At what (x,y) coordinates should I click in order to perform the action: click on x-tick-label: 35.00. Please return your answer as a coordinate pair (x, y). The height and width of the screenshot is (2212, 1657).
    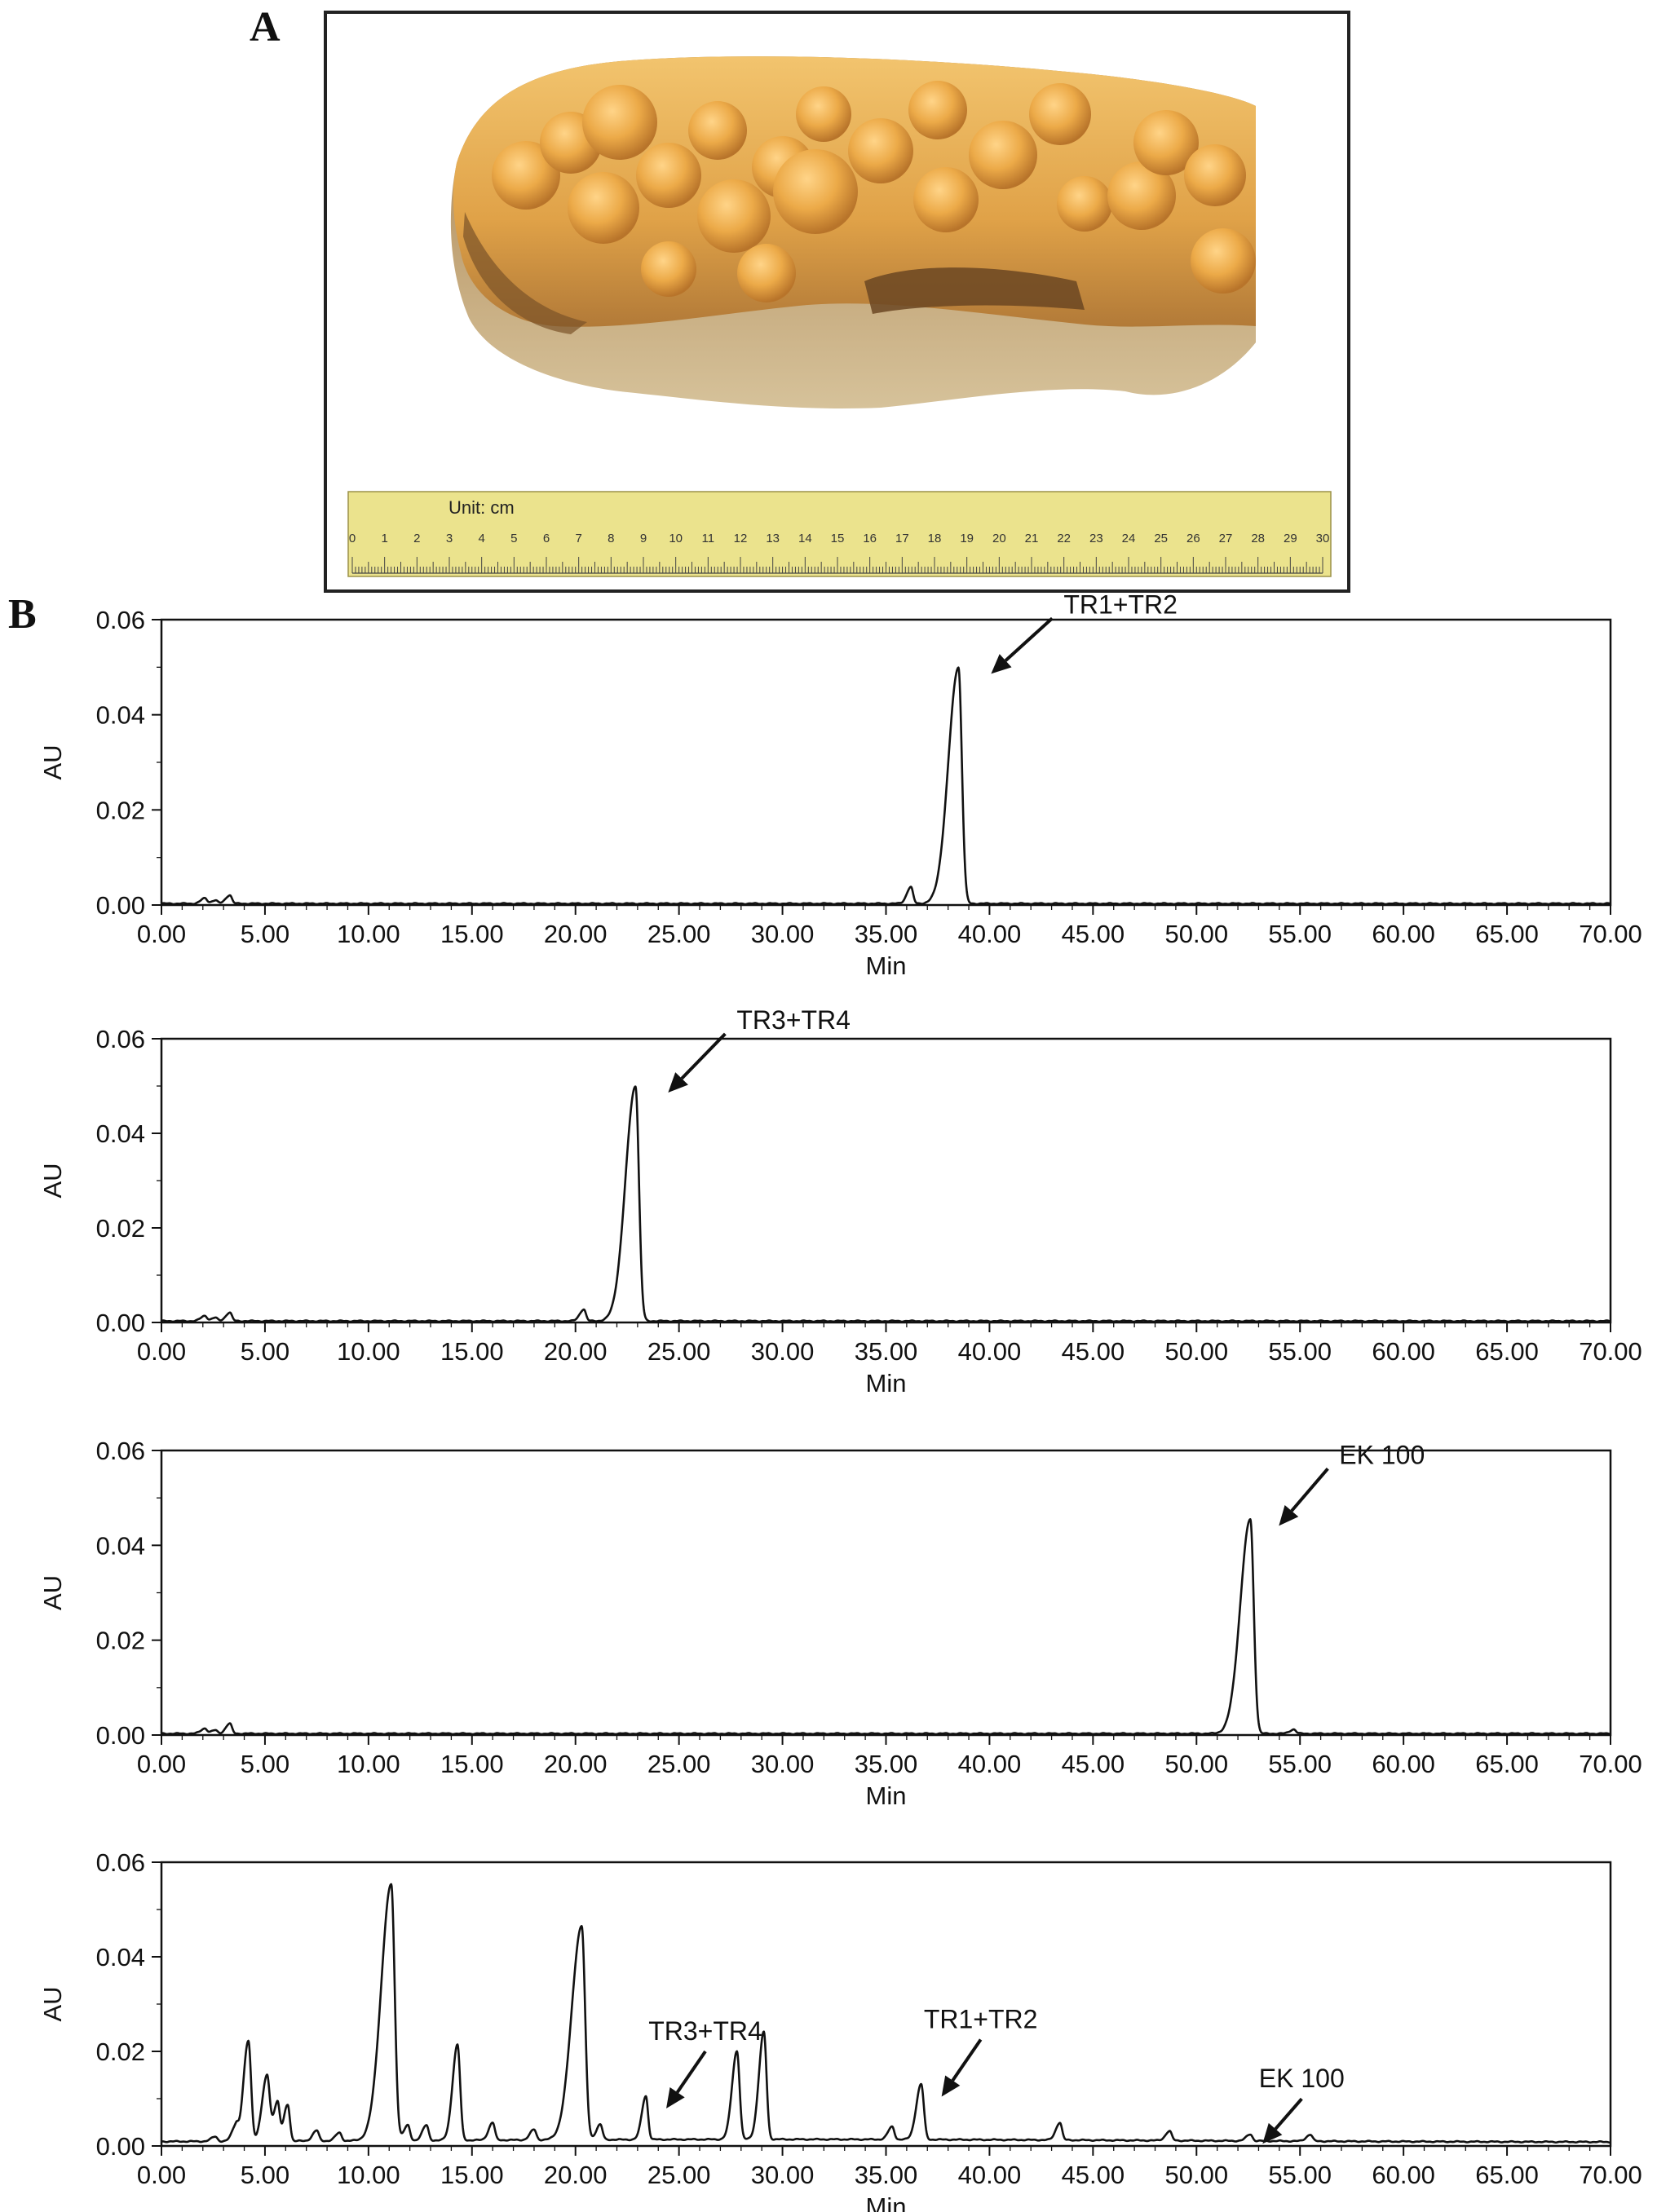
    Looking at the image, I should click on (887, 2175).